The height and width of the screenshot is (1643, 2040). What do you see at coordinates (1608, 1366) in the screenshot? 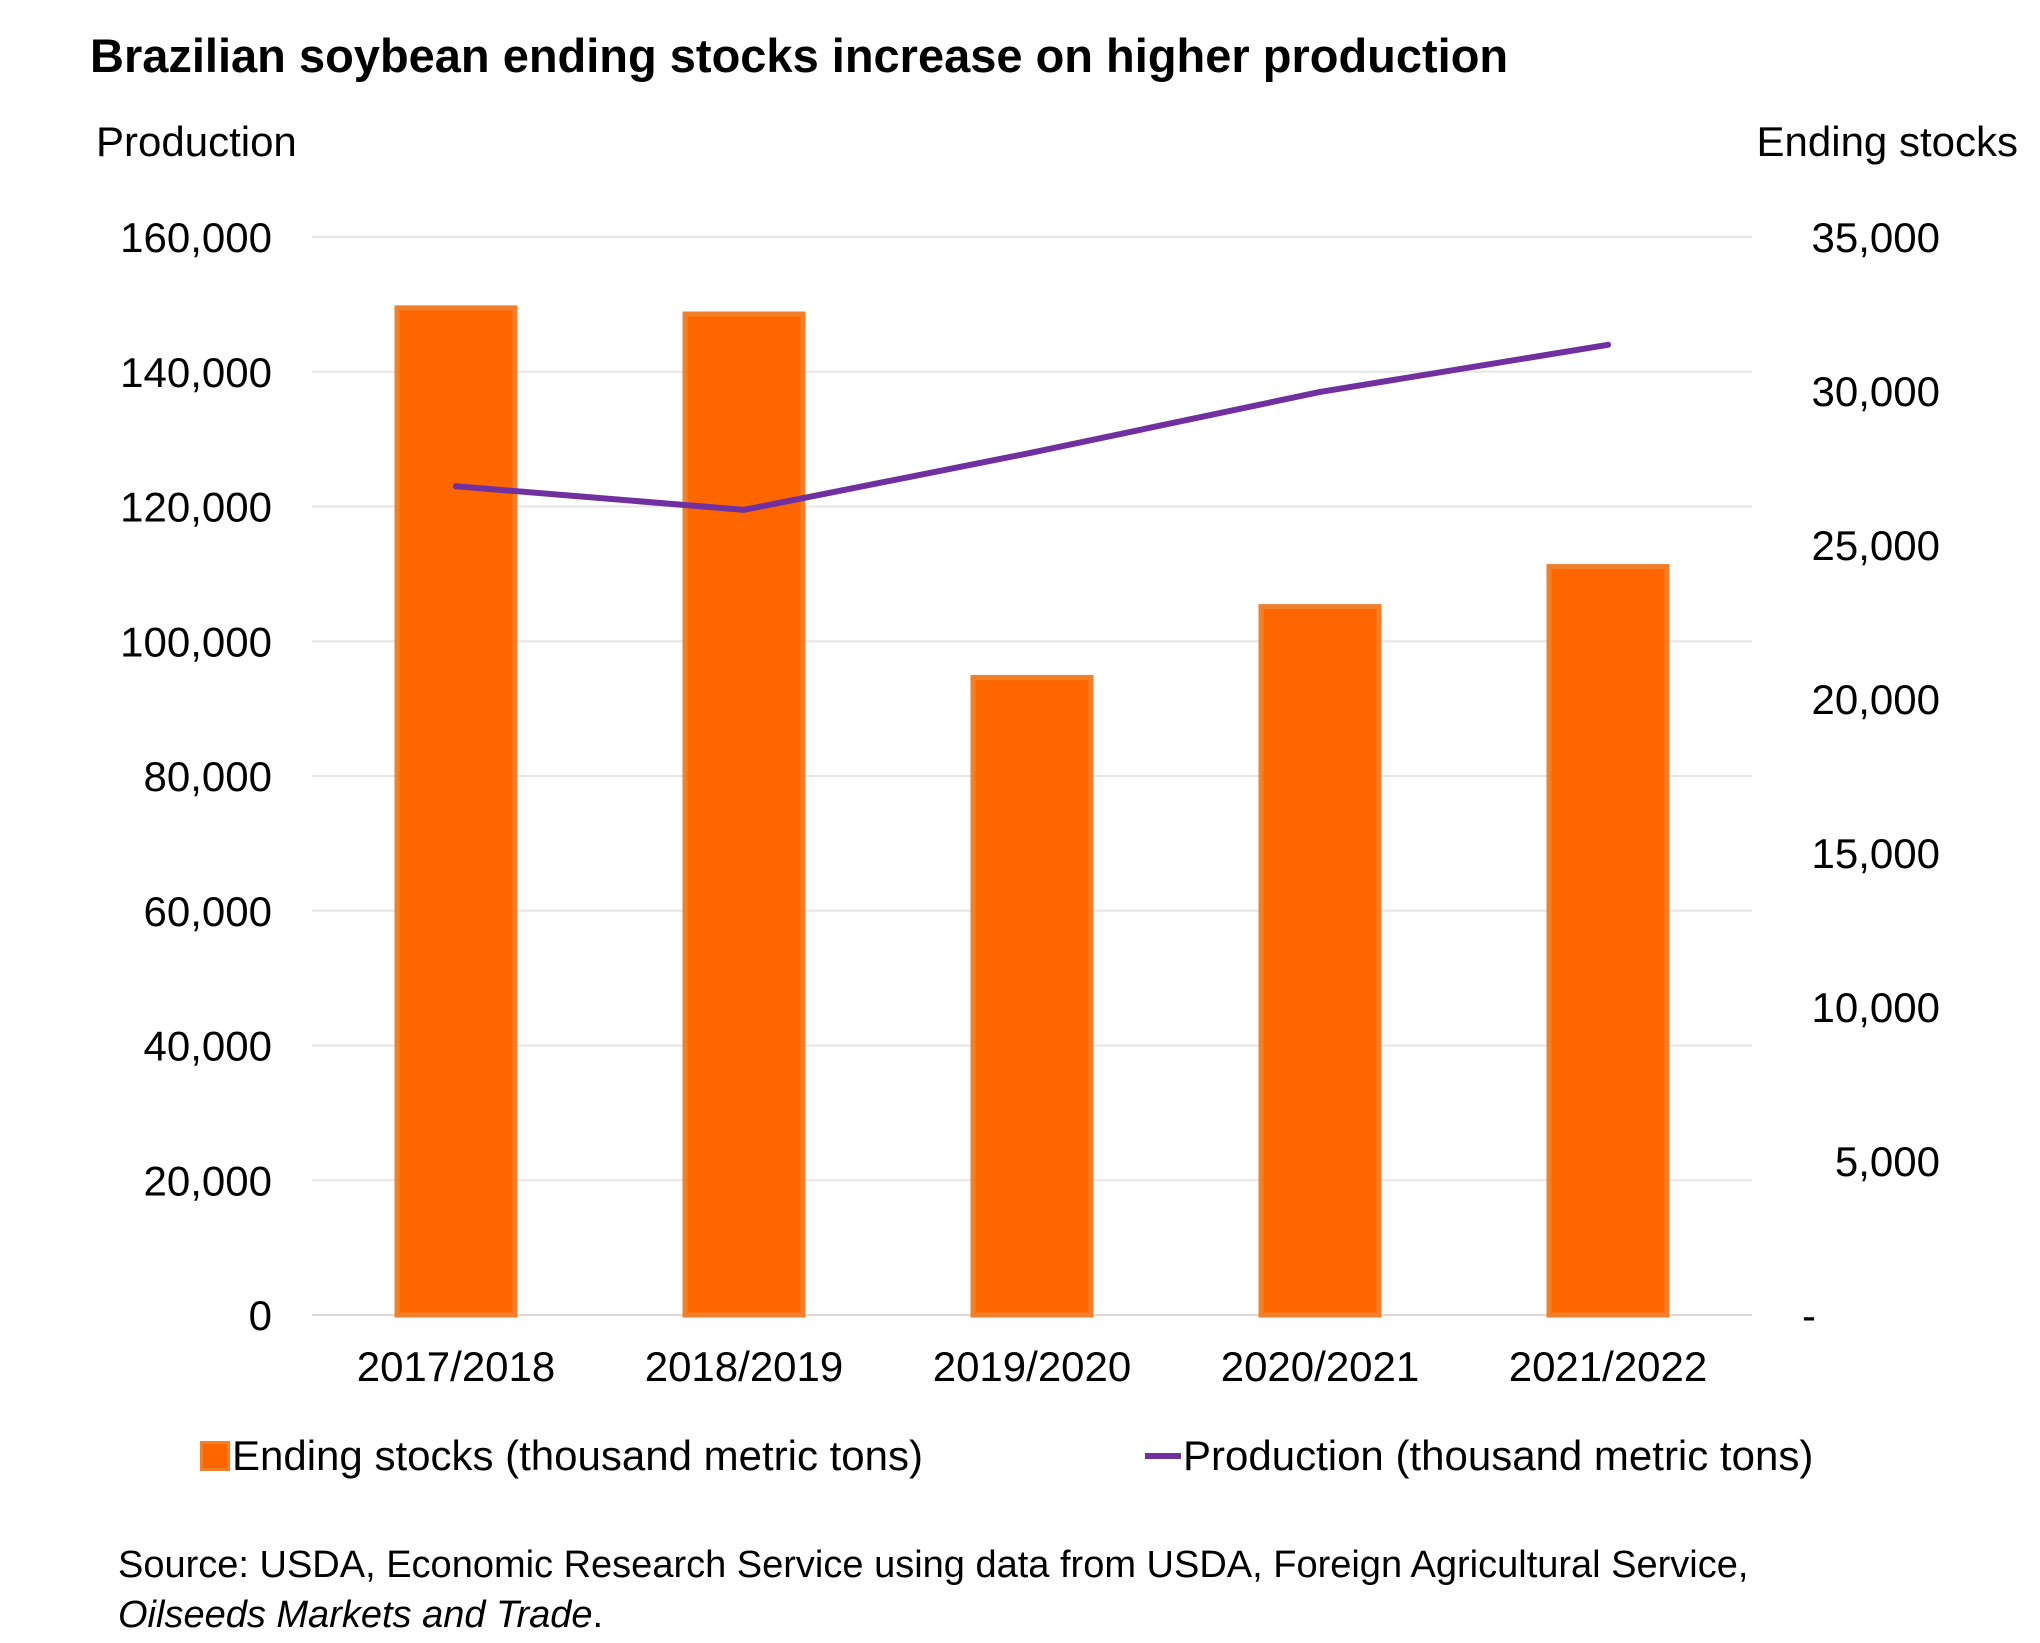
I see `x-axis-tick-label: 2021/2022` at bounding box center [1608, 1366].